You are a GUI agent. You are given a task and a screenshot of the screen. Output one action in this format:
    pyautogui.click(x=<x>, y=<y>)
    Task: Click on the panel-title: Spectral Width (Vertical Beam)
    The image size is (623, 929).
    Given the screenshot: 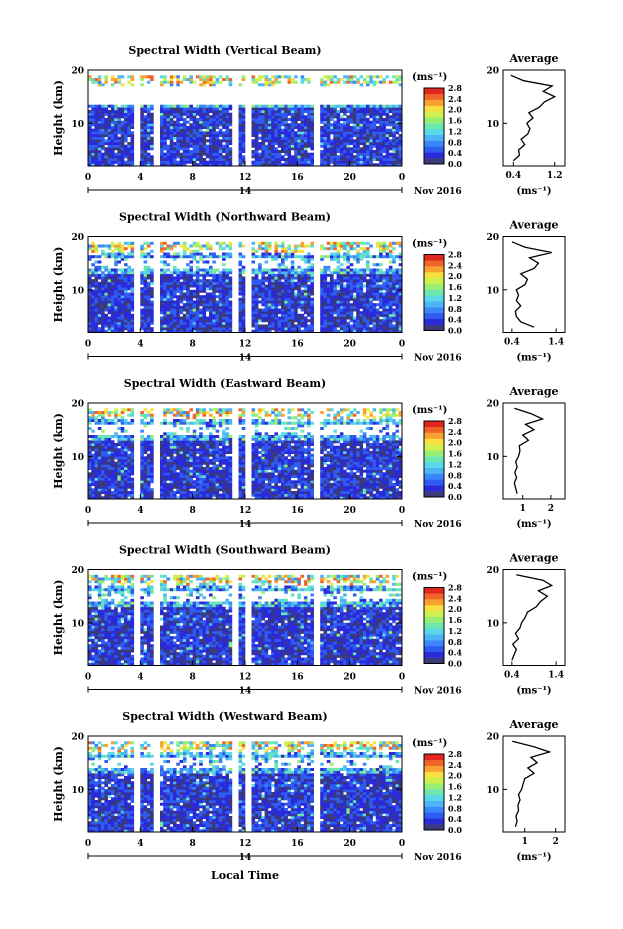 What is the action you would take?
    pyautogui.click(x=224, y=50)
    